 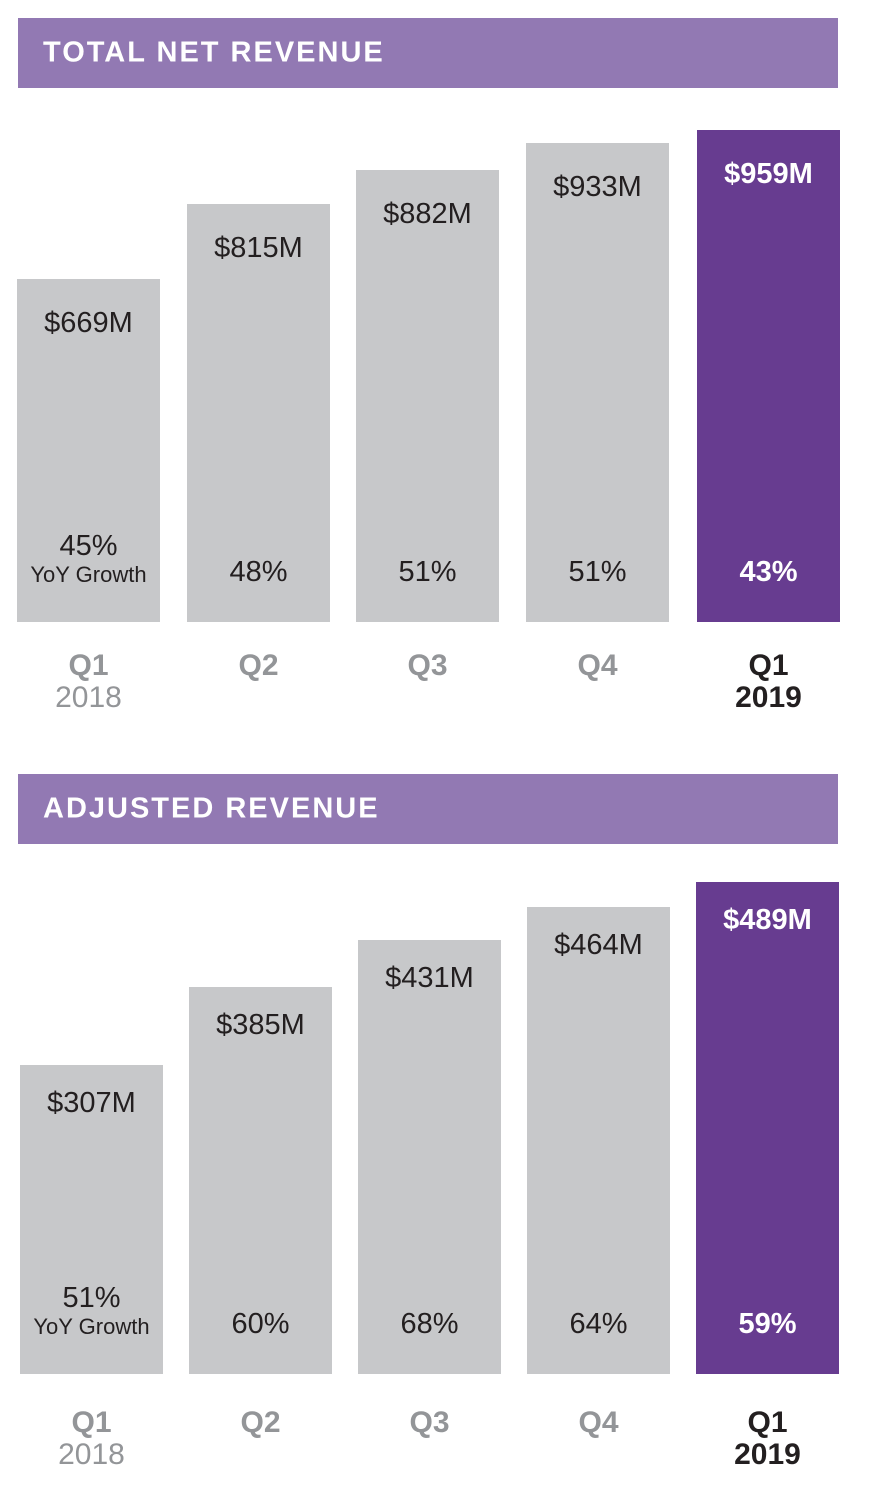 I want to click on yoy-growth-label: 68%, so click(x=429, y=1324).